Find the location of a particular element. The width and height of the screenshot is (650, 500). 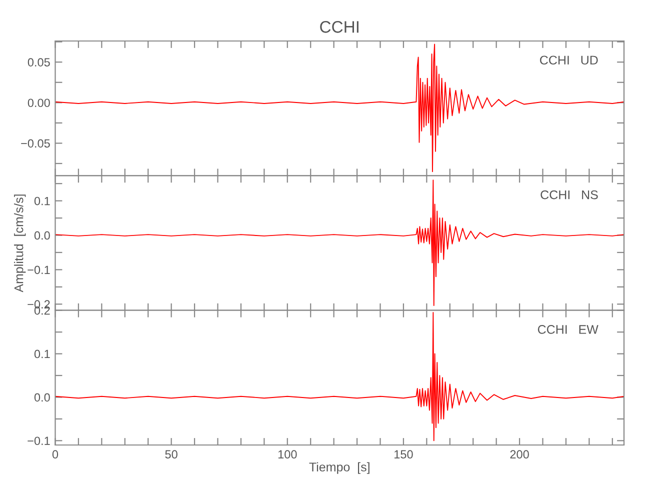

y-tick-label: 0.05 is located at coordinates (39, 62).